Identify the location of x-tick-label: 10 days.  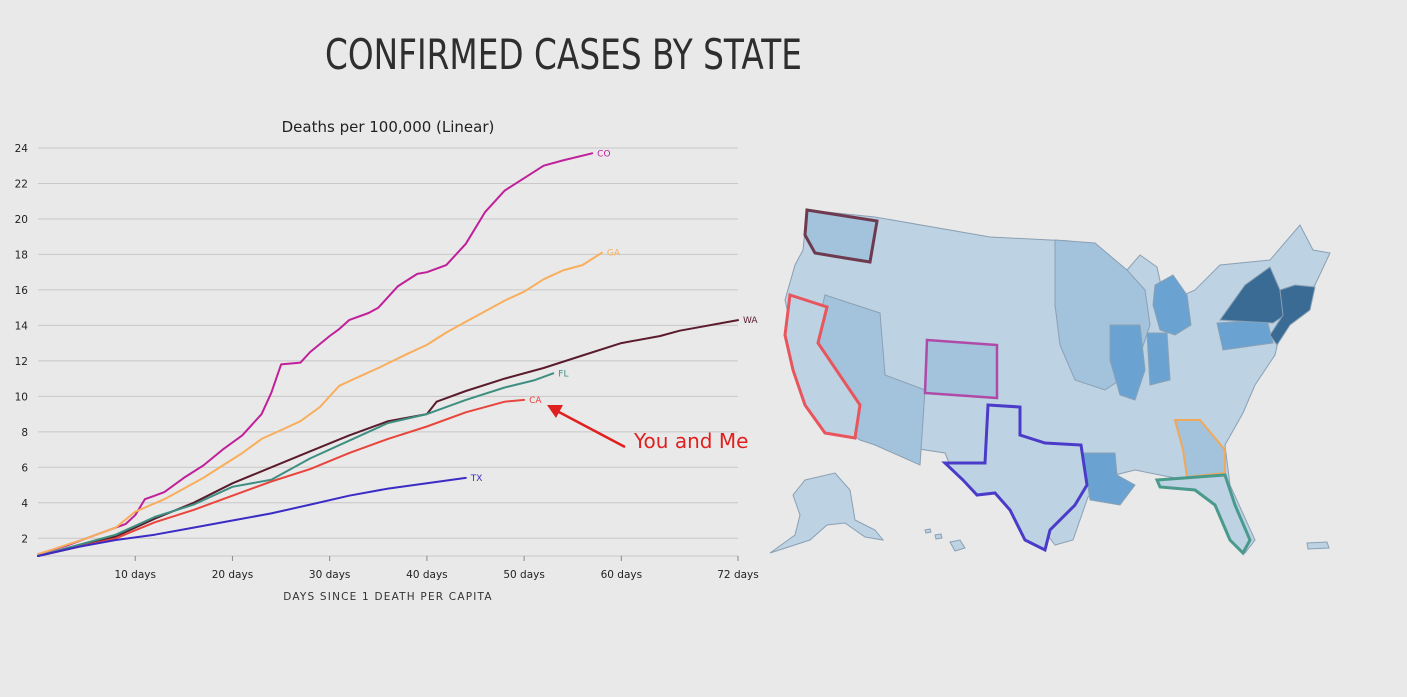
(134, 575).